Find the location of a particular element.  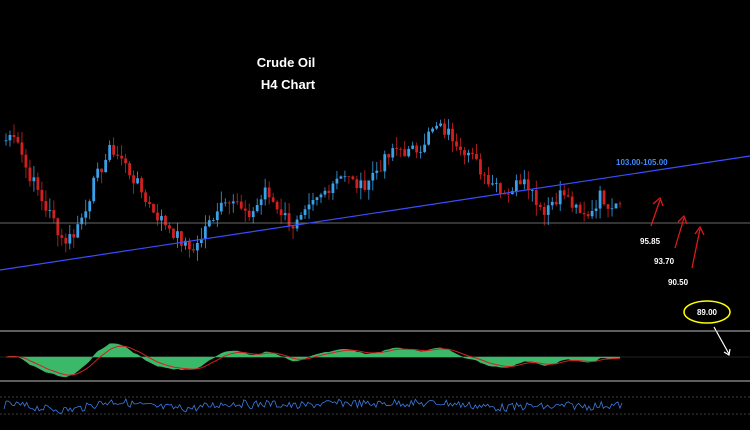

macd-histogram is located at coordinates (313, 360).